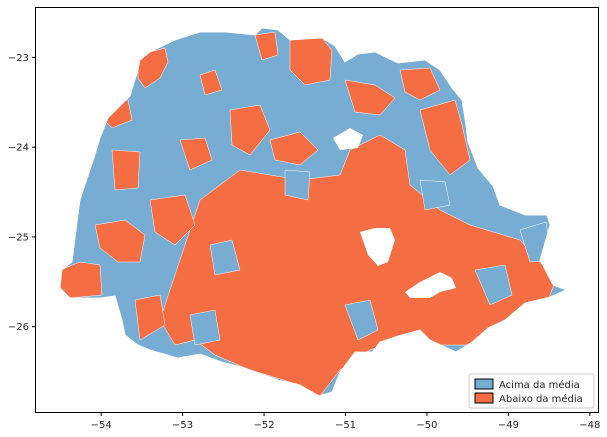 The image size is (607, 437). What do you see at coordinates (348, 139) in the screenshot?
I see `hole-north-lake` at bounding box center [348, 139].